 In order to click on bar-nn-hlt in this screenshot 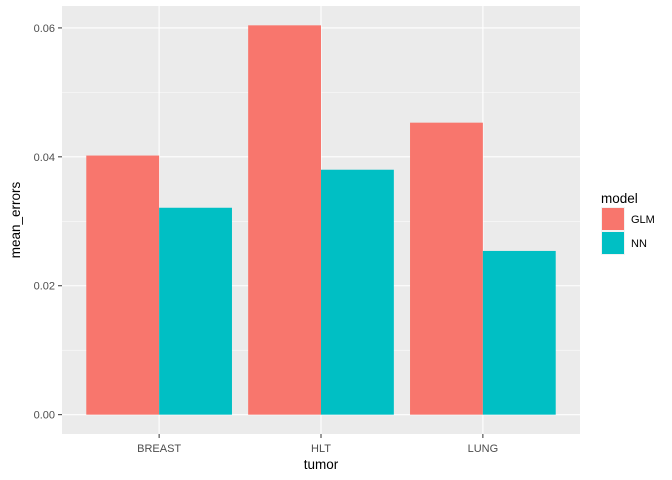, I will do `click(357, 292)`.